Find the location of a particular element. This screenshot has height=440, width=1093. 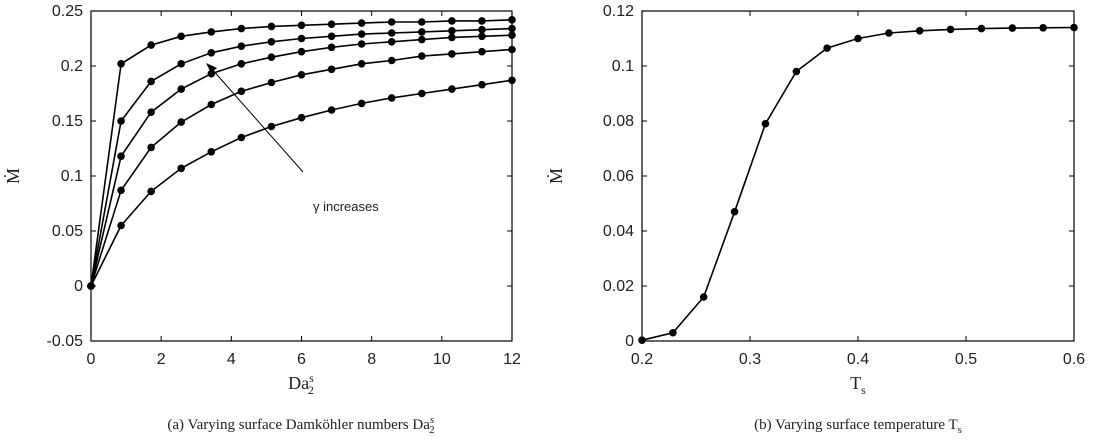

panel-a-x-label-sup: s is located at coordinates (311, 378).